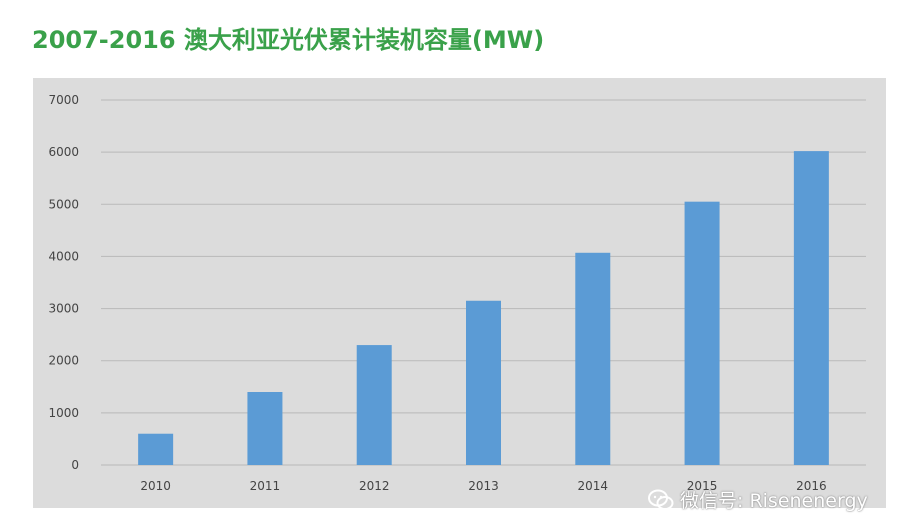  Describe the element at coordinates (265, 428) in the screenshot. I see `bar-2011` at that location.